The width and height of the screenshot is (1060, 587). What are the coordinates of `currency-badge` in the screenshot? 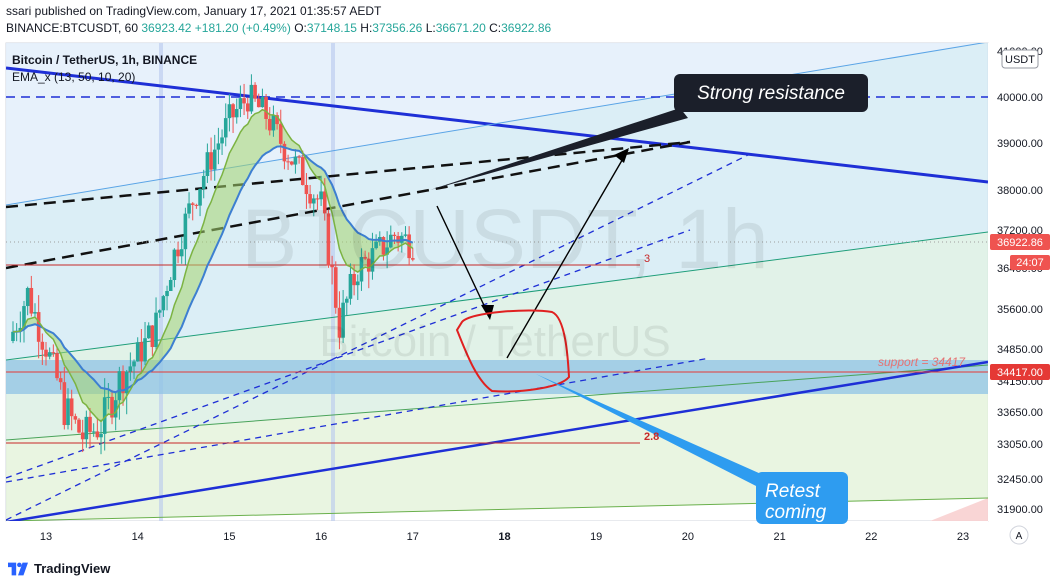 It's located at (1020, 59).